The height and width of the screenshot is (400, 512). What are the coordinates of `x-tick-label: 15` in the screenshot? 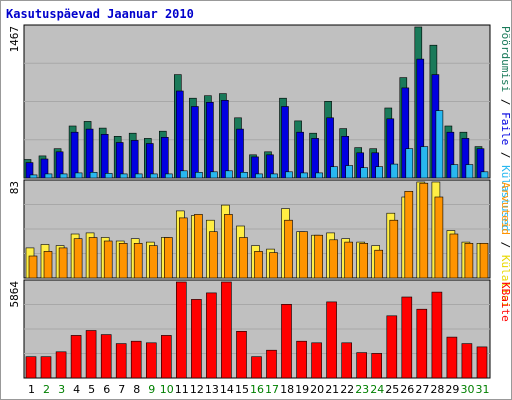 It's located at (242, 389).